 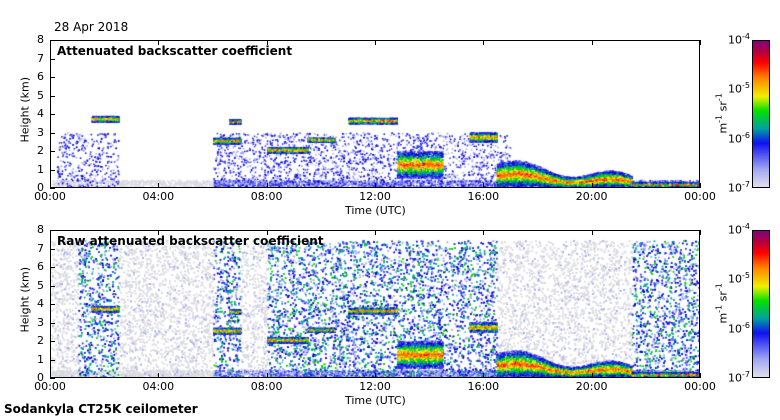 What do you see at coordinates (101, 409) in the screenshot?
I see `instrument-label: Sodankyla CT25K ceilometer` at bounding box center [101, 409].